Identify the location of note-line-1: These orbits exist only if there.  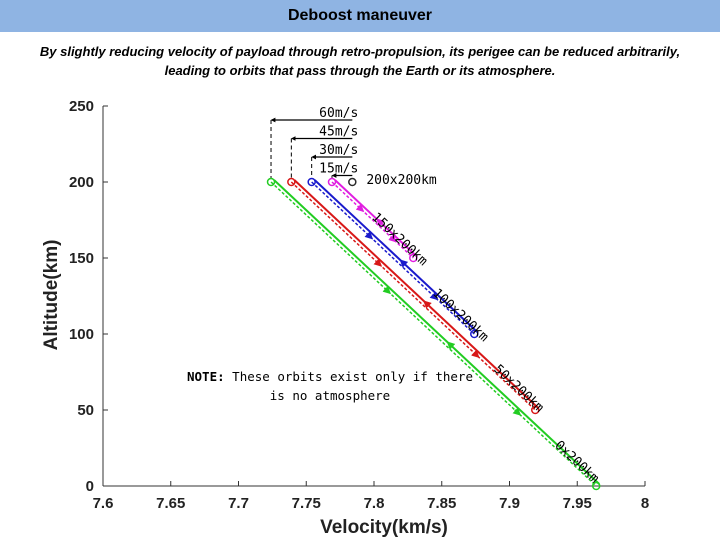
(349, 376).